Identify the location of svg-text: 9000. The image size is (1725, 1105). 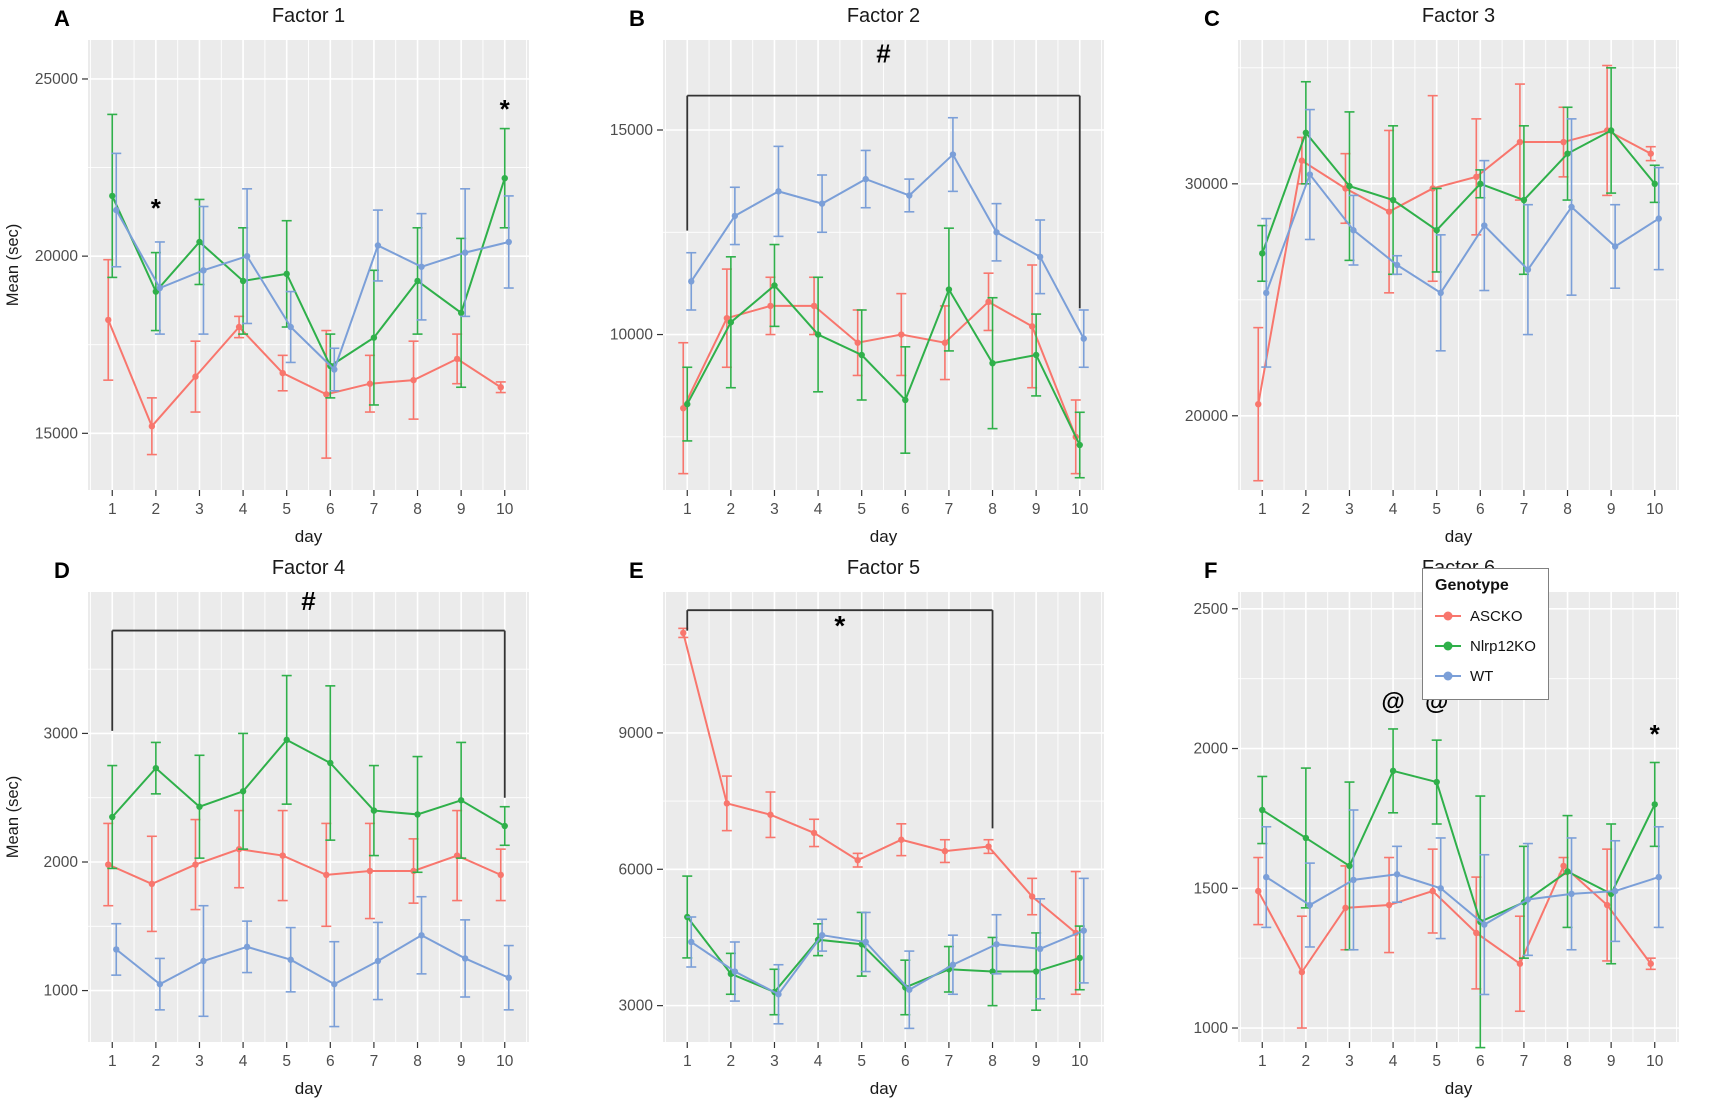
(636, 733).